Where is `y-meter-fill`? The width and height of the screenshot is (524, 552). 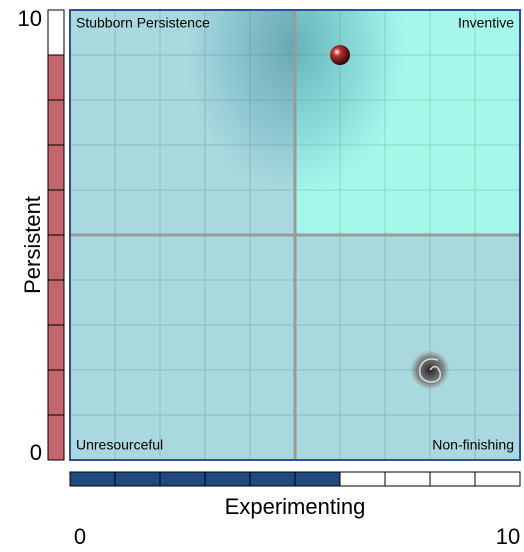
y-meter-fill is located at coordinates (56, 257).